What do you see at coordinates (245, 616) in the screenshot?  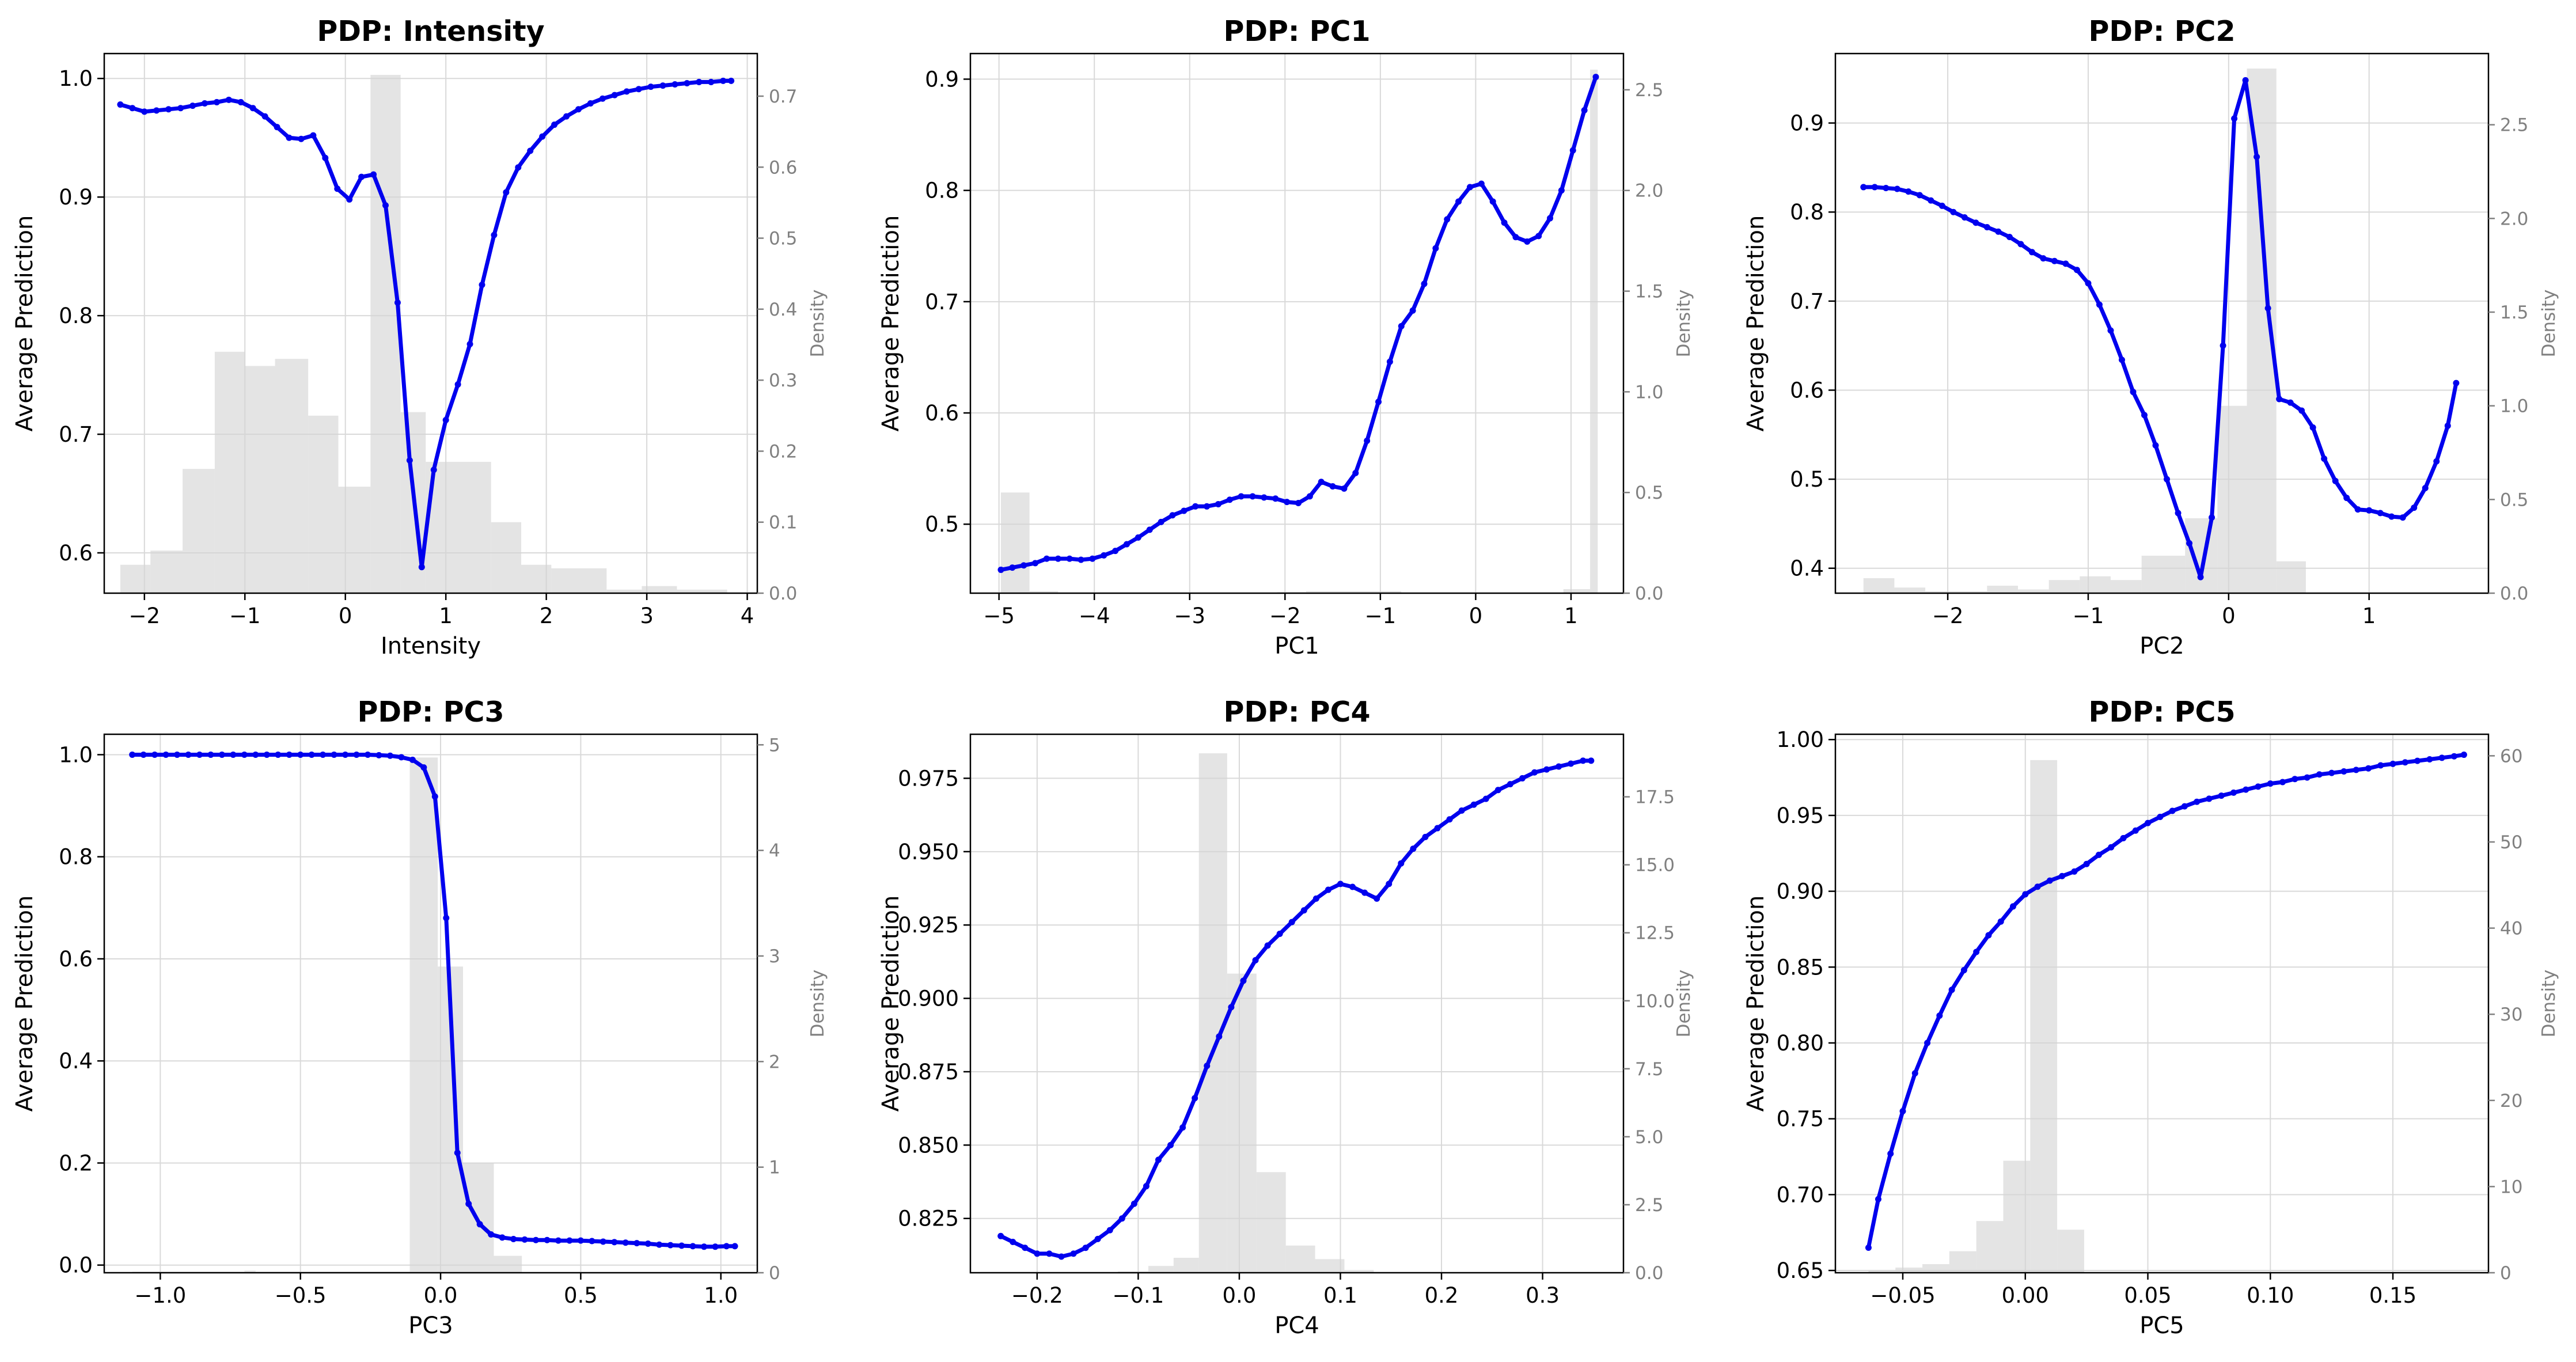 I see `x-tick-label: −1` at bounding box center [245, 616].